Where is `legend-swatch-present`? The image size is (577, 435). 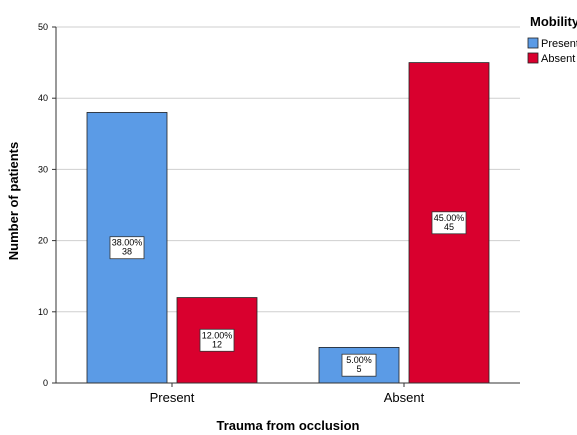
legend-swatch-present is located at coordinates (533, 43).